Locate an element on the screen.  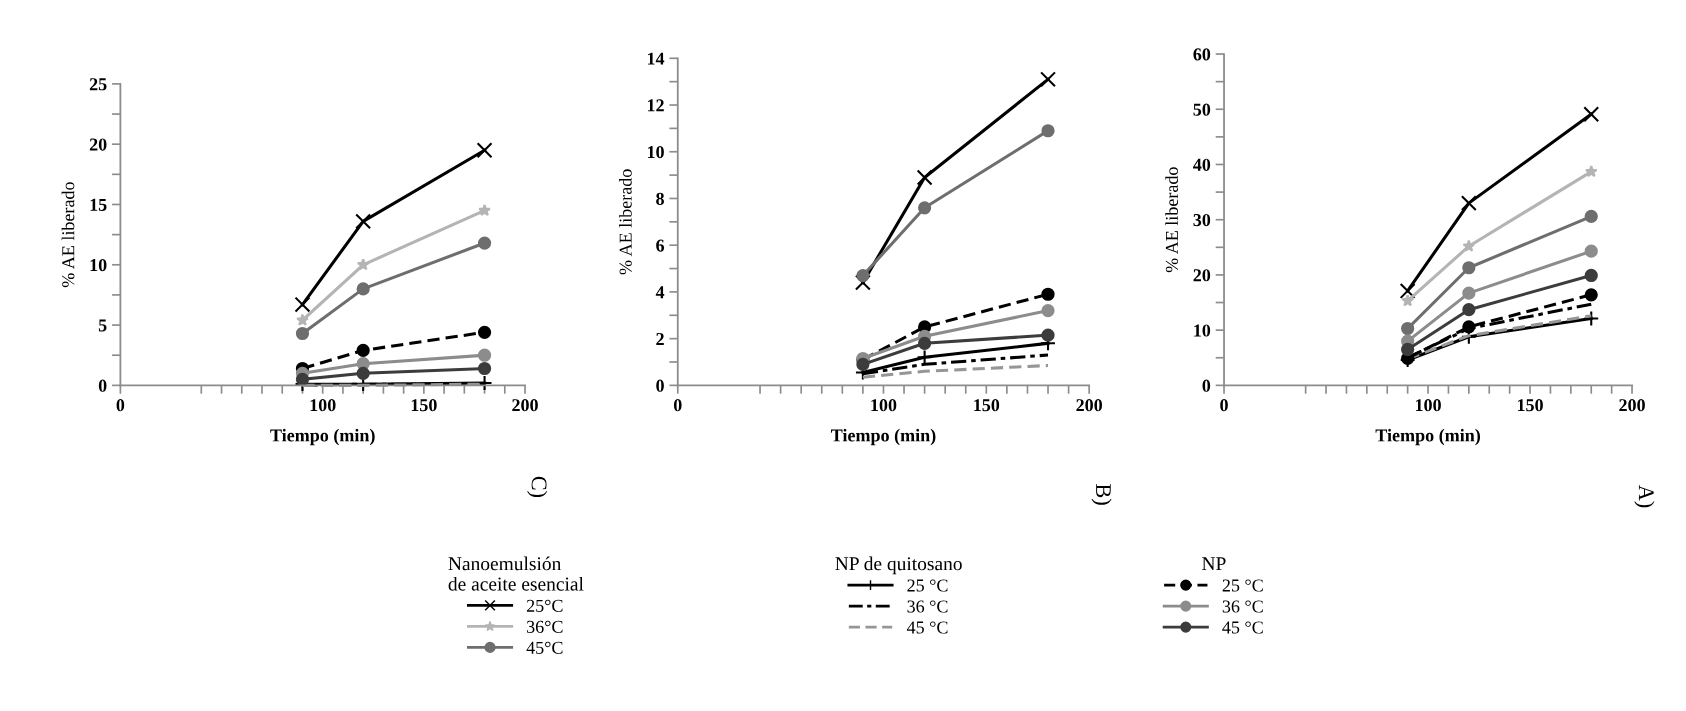
y-tick-label: 14 is located at coordinates (656, 58).